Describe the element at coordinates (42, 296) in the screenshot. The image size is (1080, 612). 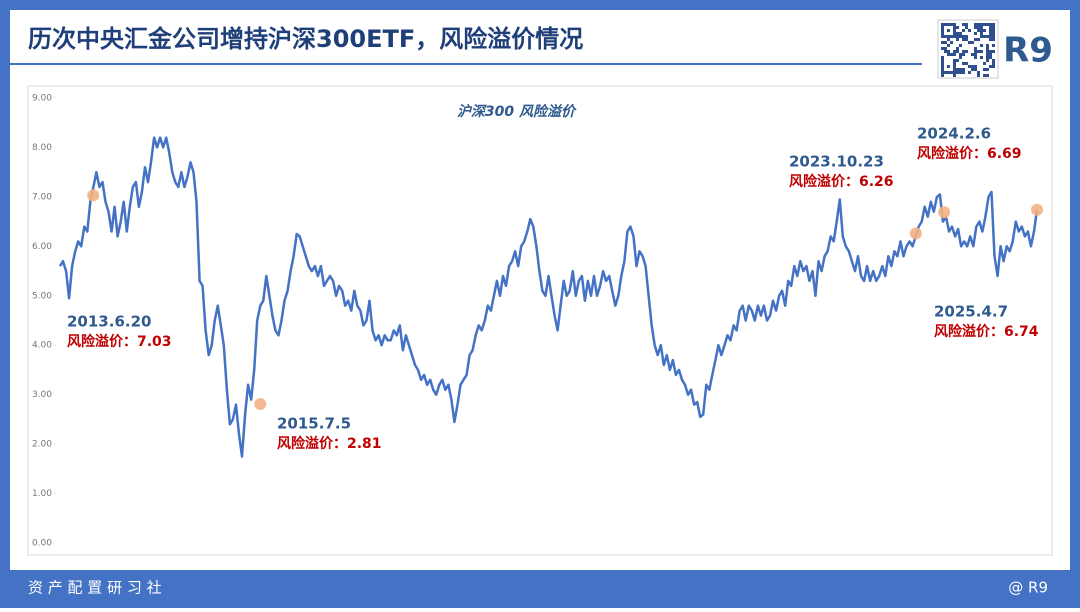
I see `y-tick-label: 5.00` at that location.